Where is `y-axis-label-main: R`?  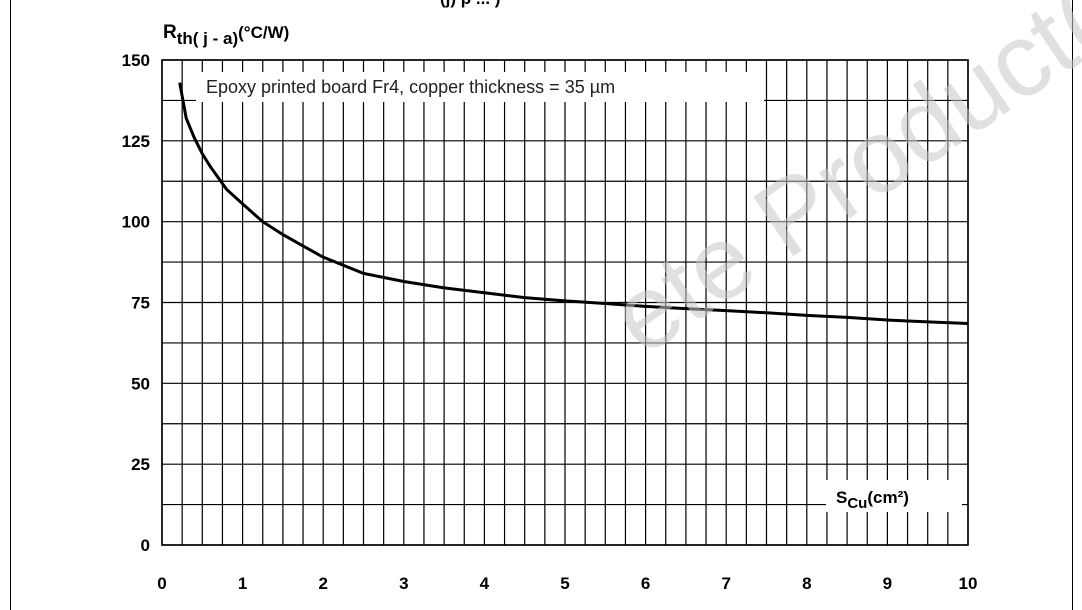 y-axis-label-main: R is located at coordinates (170, 32).